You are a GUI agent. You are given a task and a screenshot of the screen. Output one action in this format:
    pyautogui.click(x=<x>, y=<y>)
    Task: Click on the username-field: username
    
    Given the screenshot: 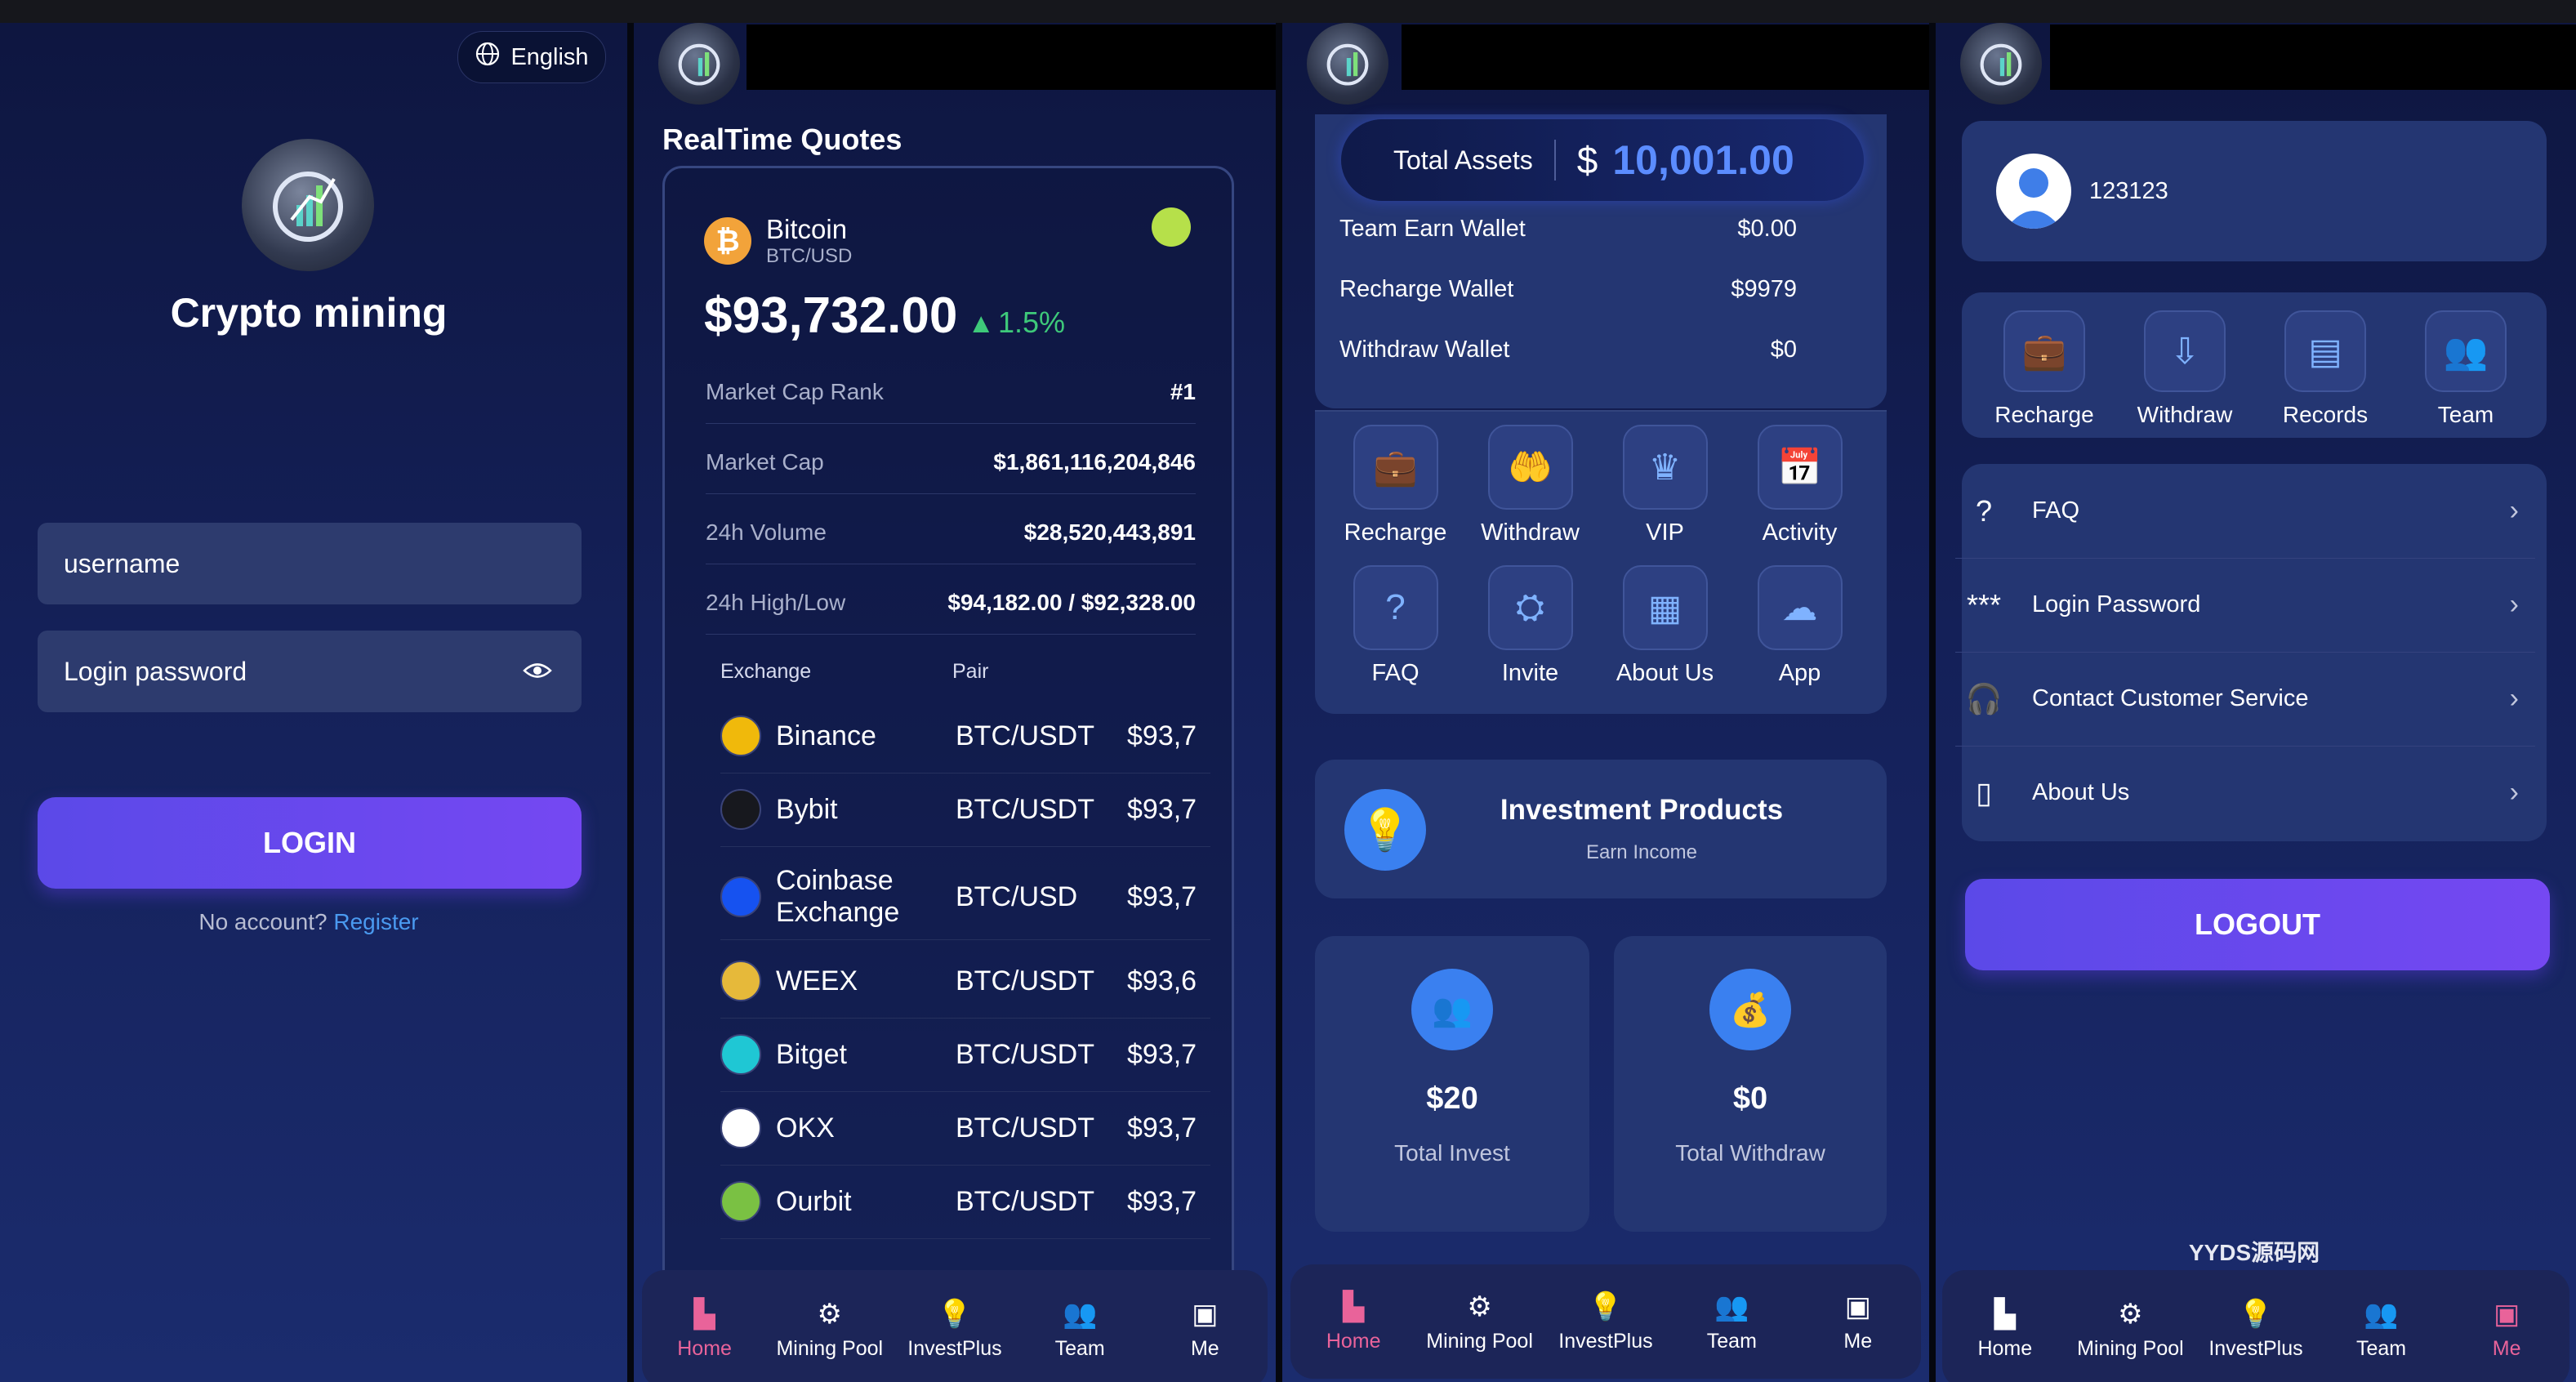 What is the action you would take?
    pyautogui.click(x=310, y=563)
    